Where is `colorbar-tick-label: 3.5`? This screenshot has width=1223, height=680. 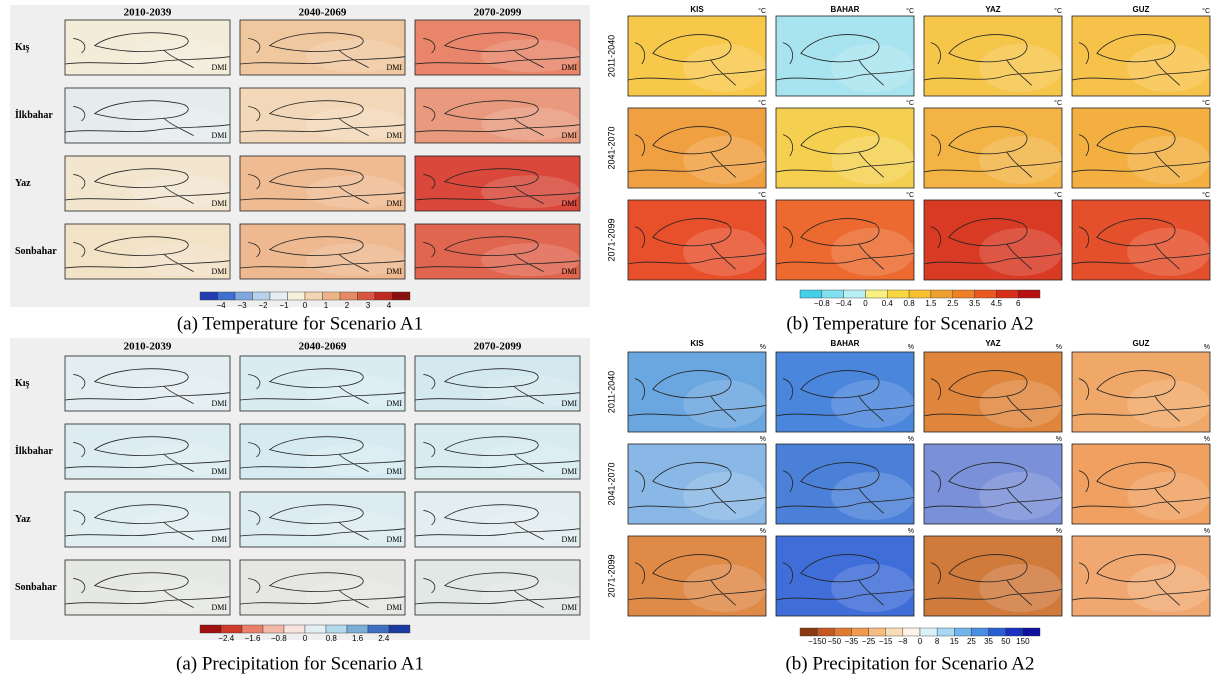
colorbar-tick-label: 3.5 is located at coordinates (975, 303).